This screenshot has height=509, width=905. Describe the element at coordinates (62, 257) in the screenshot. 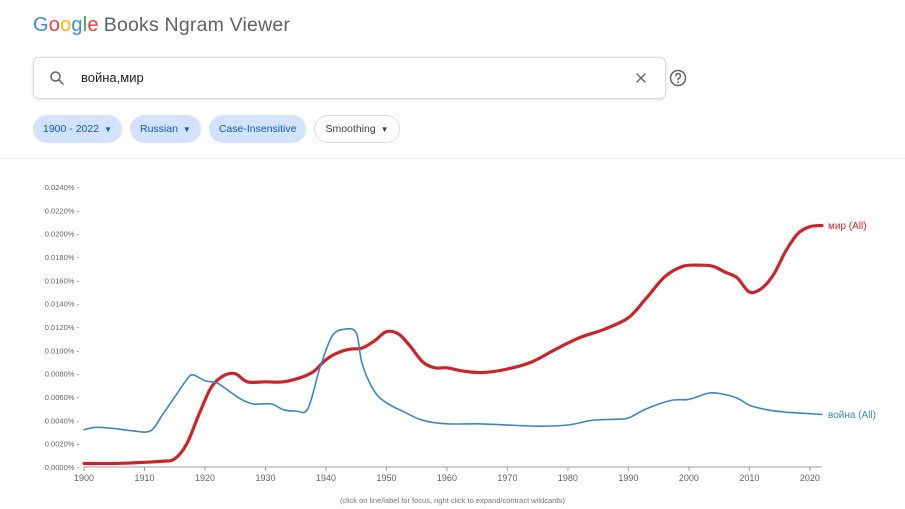

I see `y-tick-label: 0.0180% -` at that location.